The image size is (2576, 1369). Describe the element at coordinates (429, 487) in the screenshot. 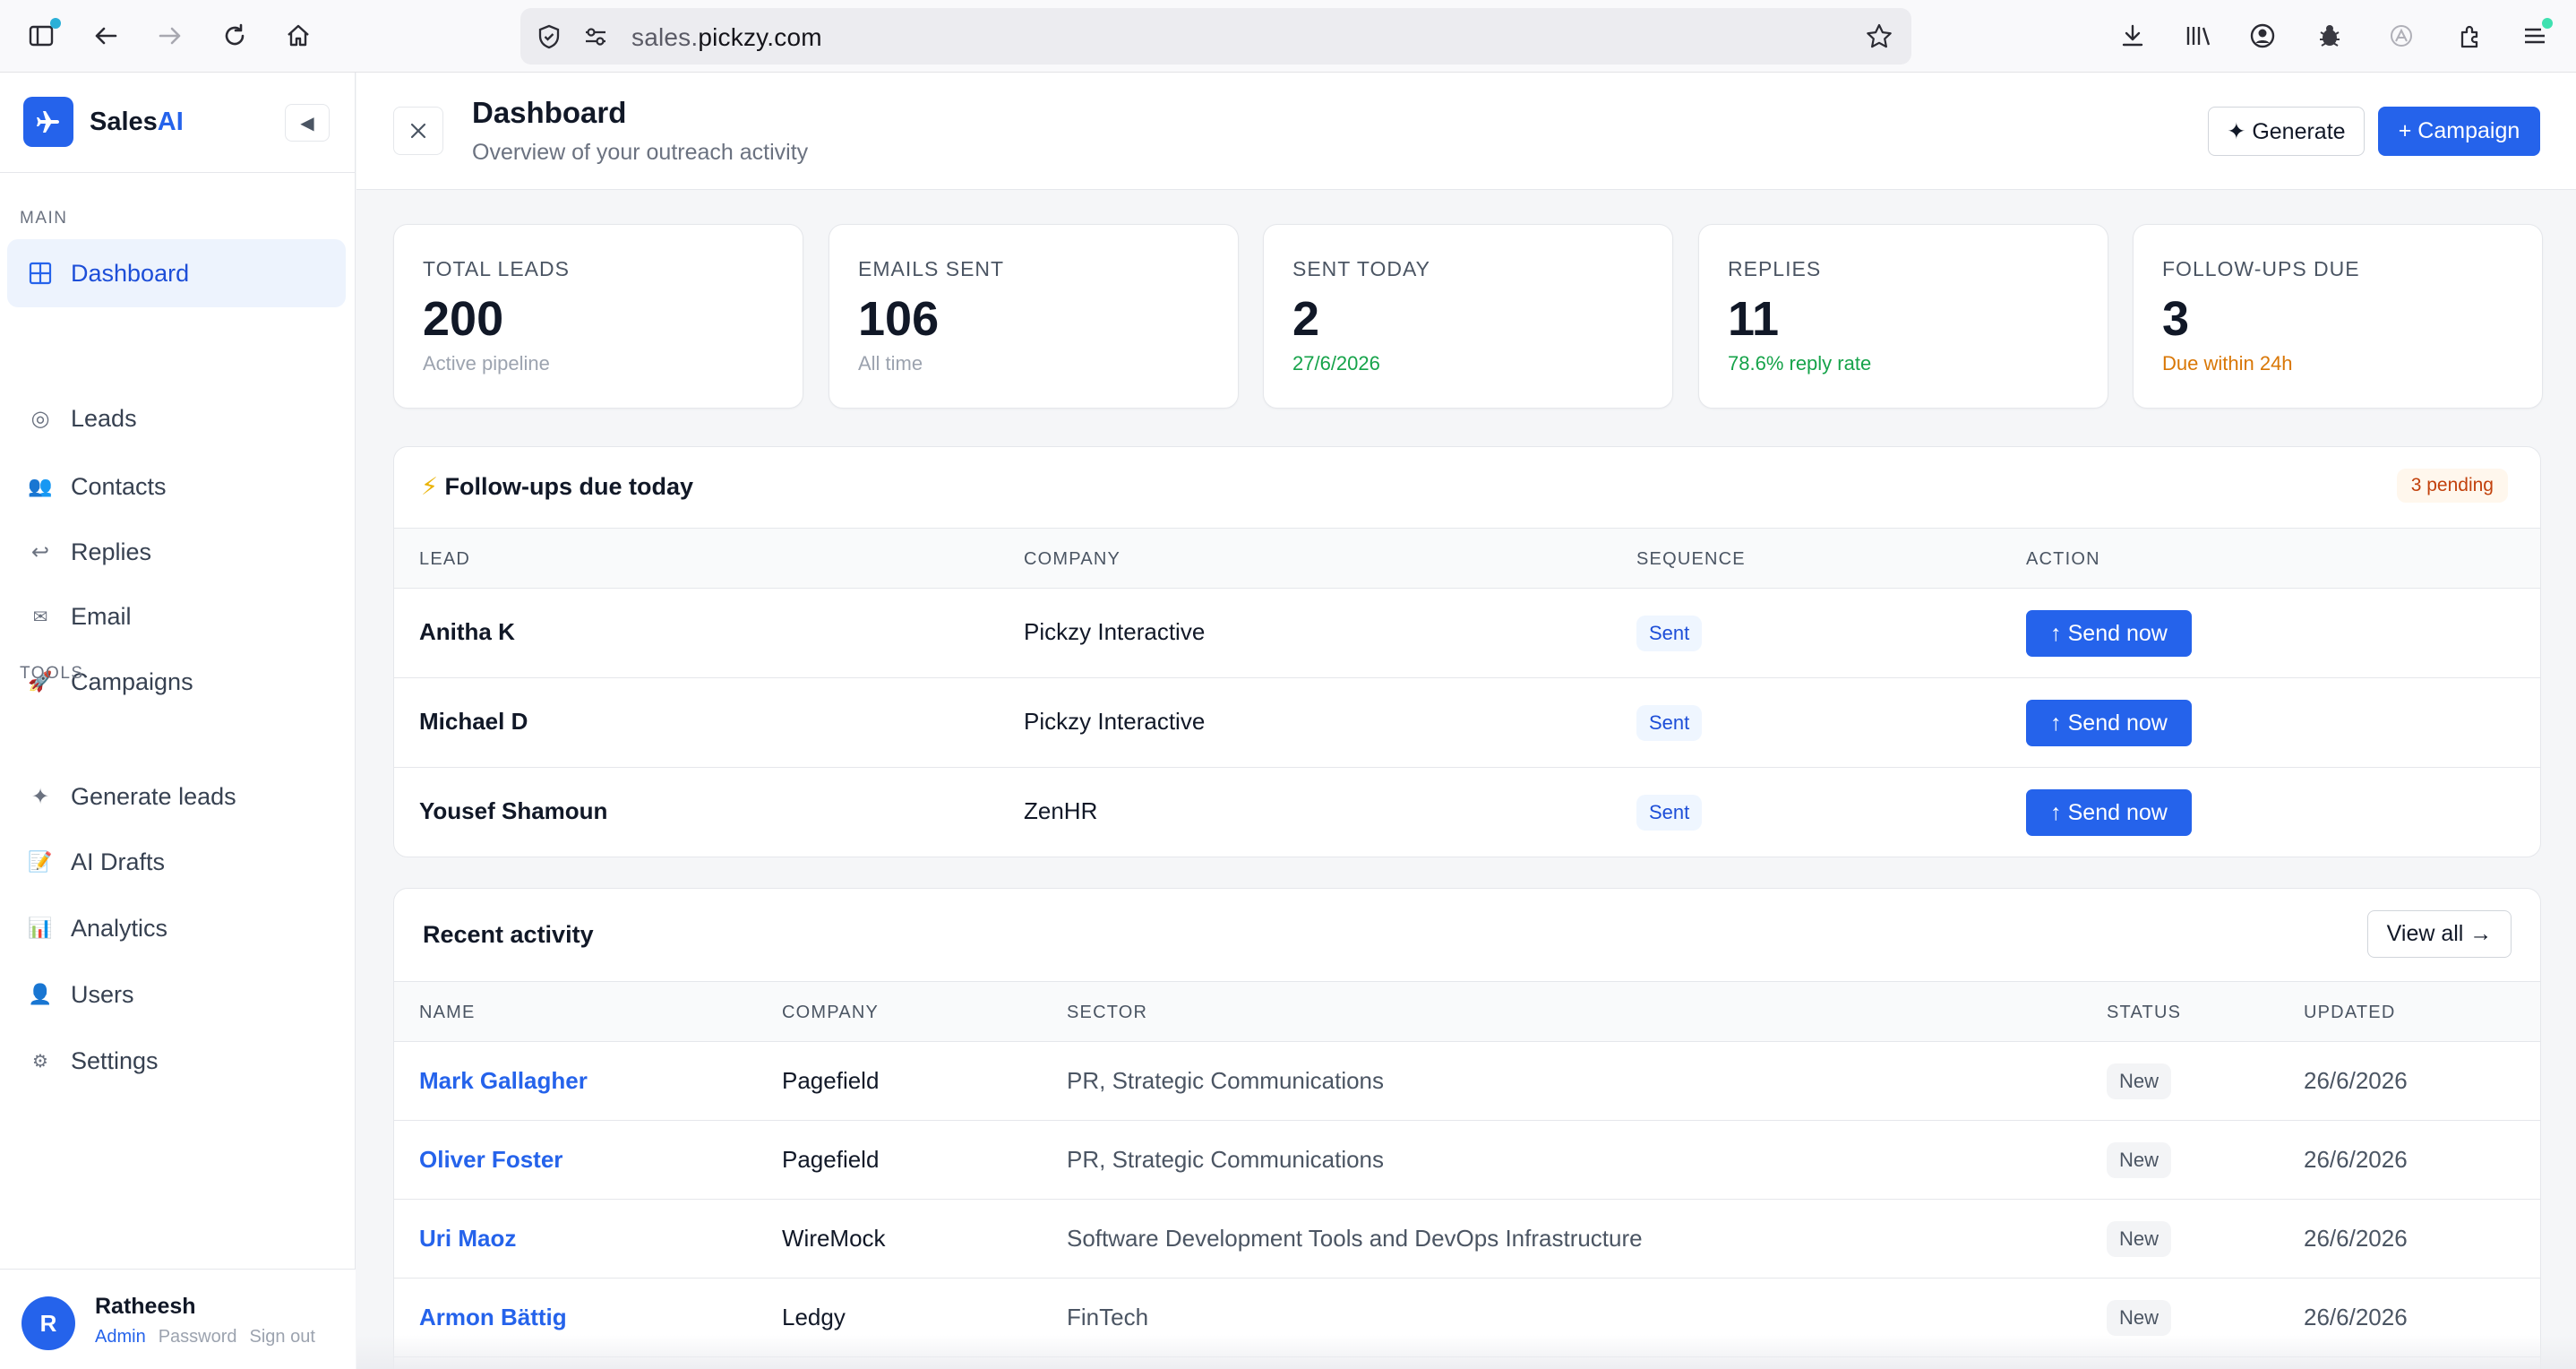

I see `lightning-icon: ⚡` at that location.